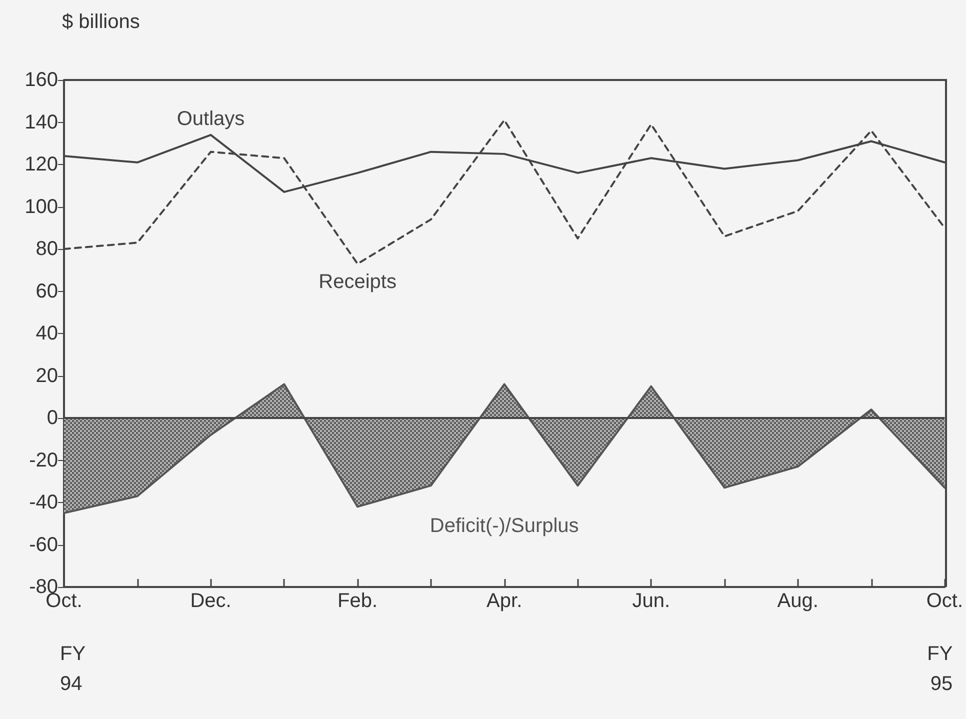 The image size is (966, 719). What do you see at coordinates (47, 291) in the screenshot?
I see `y-tick-label: 60` at bounding box center [47, 291].